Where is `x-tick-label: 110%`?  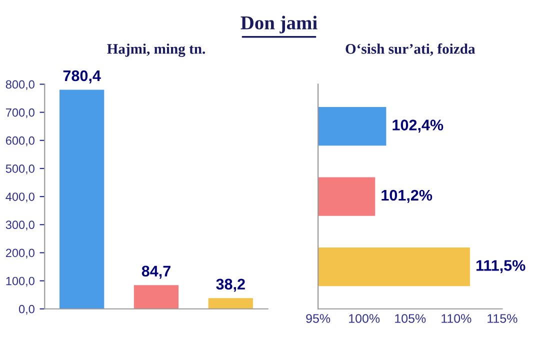
x-tick-label: 110% is located at coordinates (457, 318).